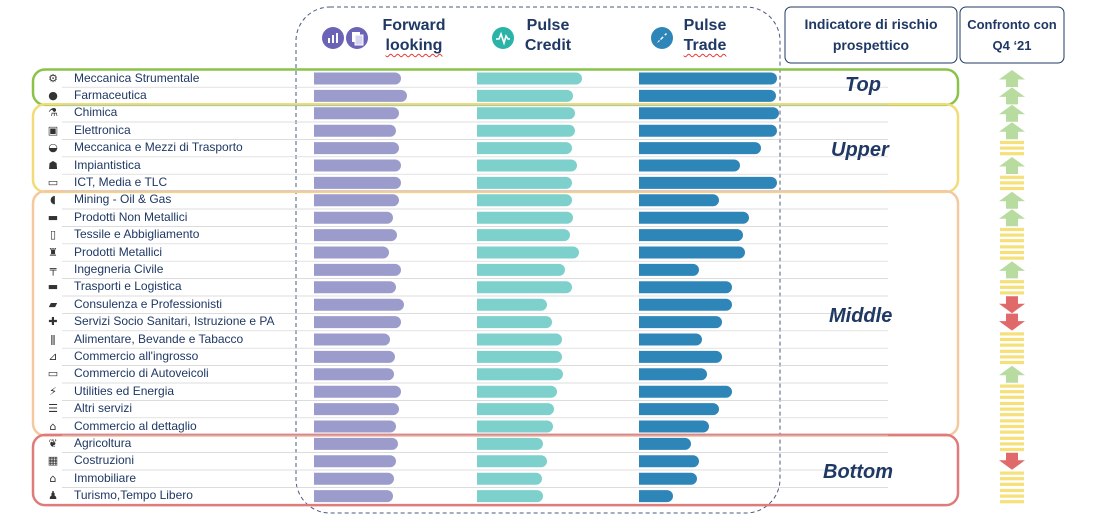 The image size is (1097, 519). I want to click on sector-label: Meccanica e Mezzi di Trasporto, so click(158, 147).